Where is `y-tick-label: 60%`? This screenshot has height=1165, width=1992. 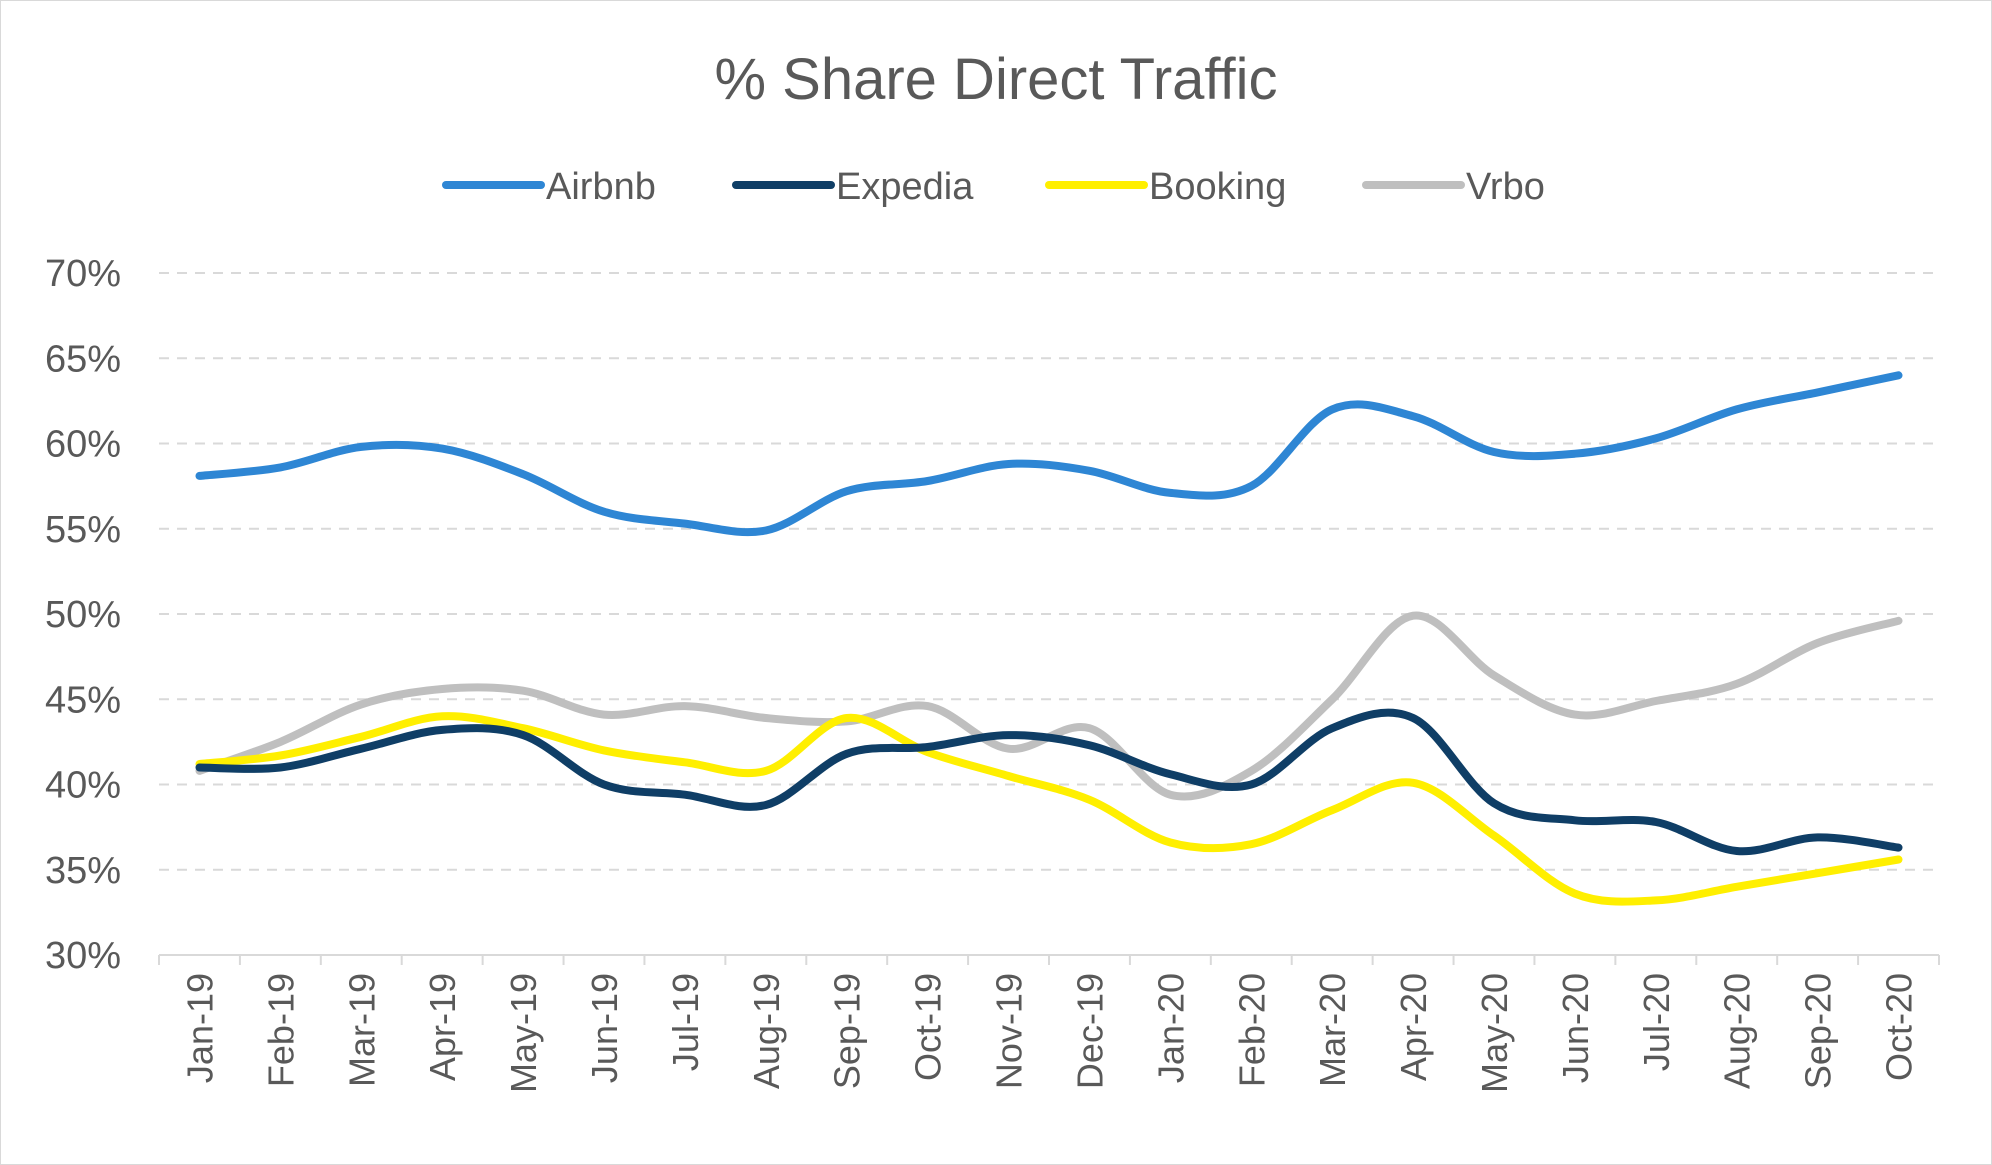
y-tick-label: 60% is located at coordinates (83, 445).